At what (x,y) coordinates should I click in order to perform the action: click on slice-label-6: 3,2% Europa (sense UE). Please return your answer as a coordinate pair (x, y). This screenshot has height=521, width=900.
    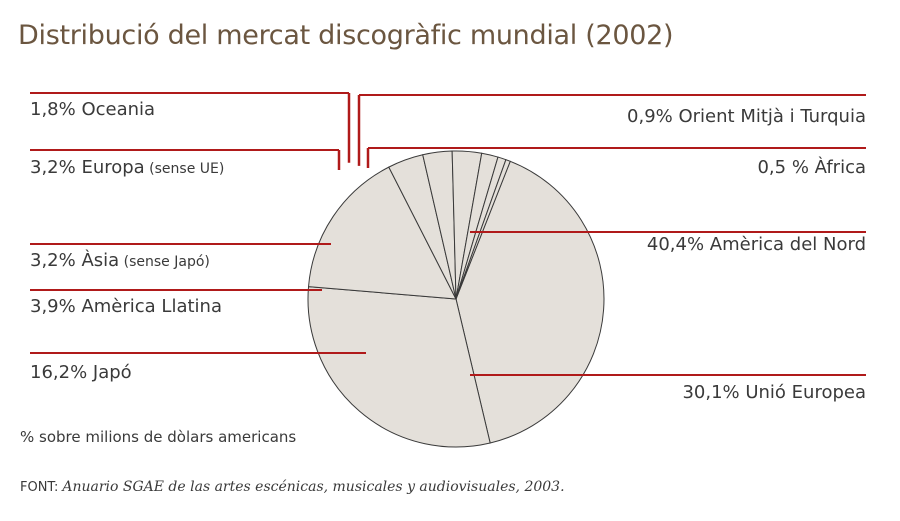
    Looking at the image, I should click on (127, 167).